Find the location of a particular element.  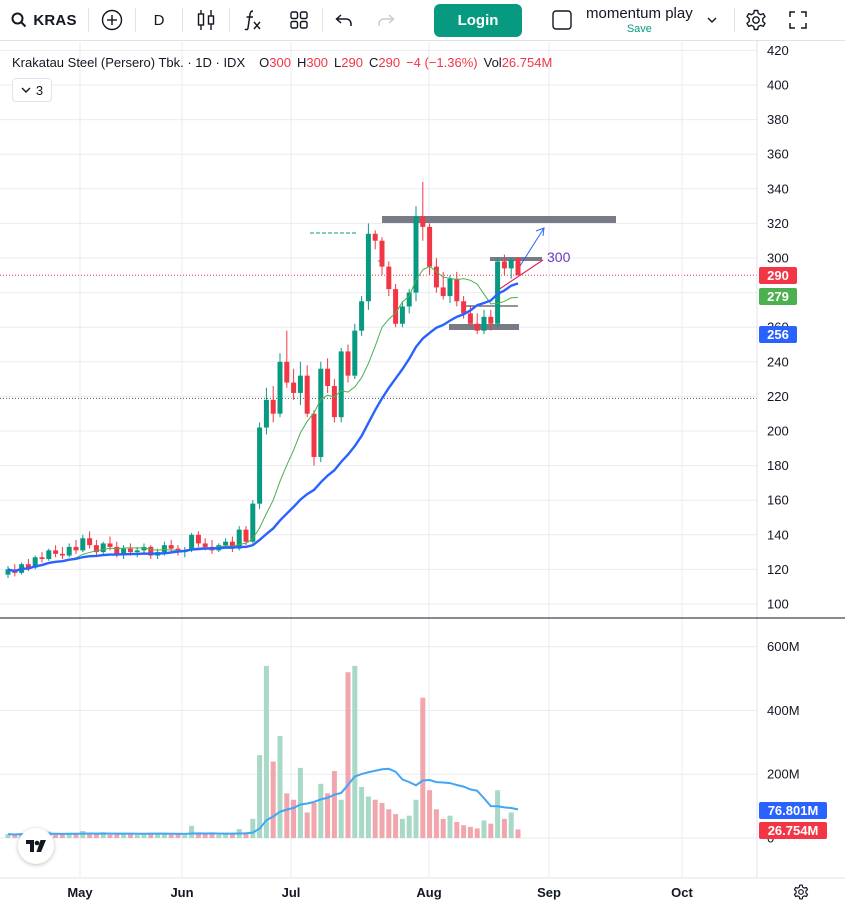

legend-open: 300 is located at coordinates (280, 62).